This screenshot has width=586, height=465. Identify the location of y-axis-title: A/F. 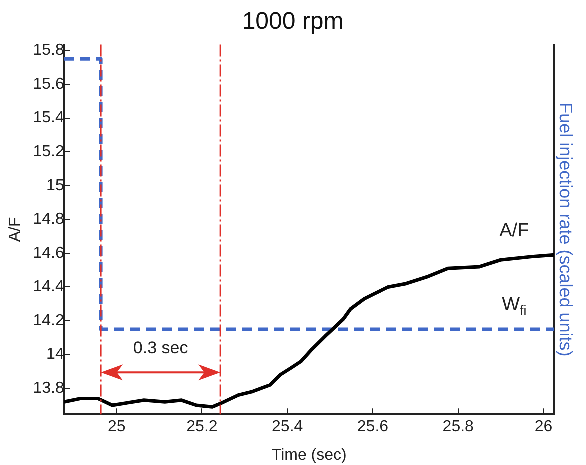
(15, 229).